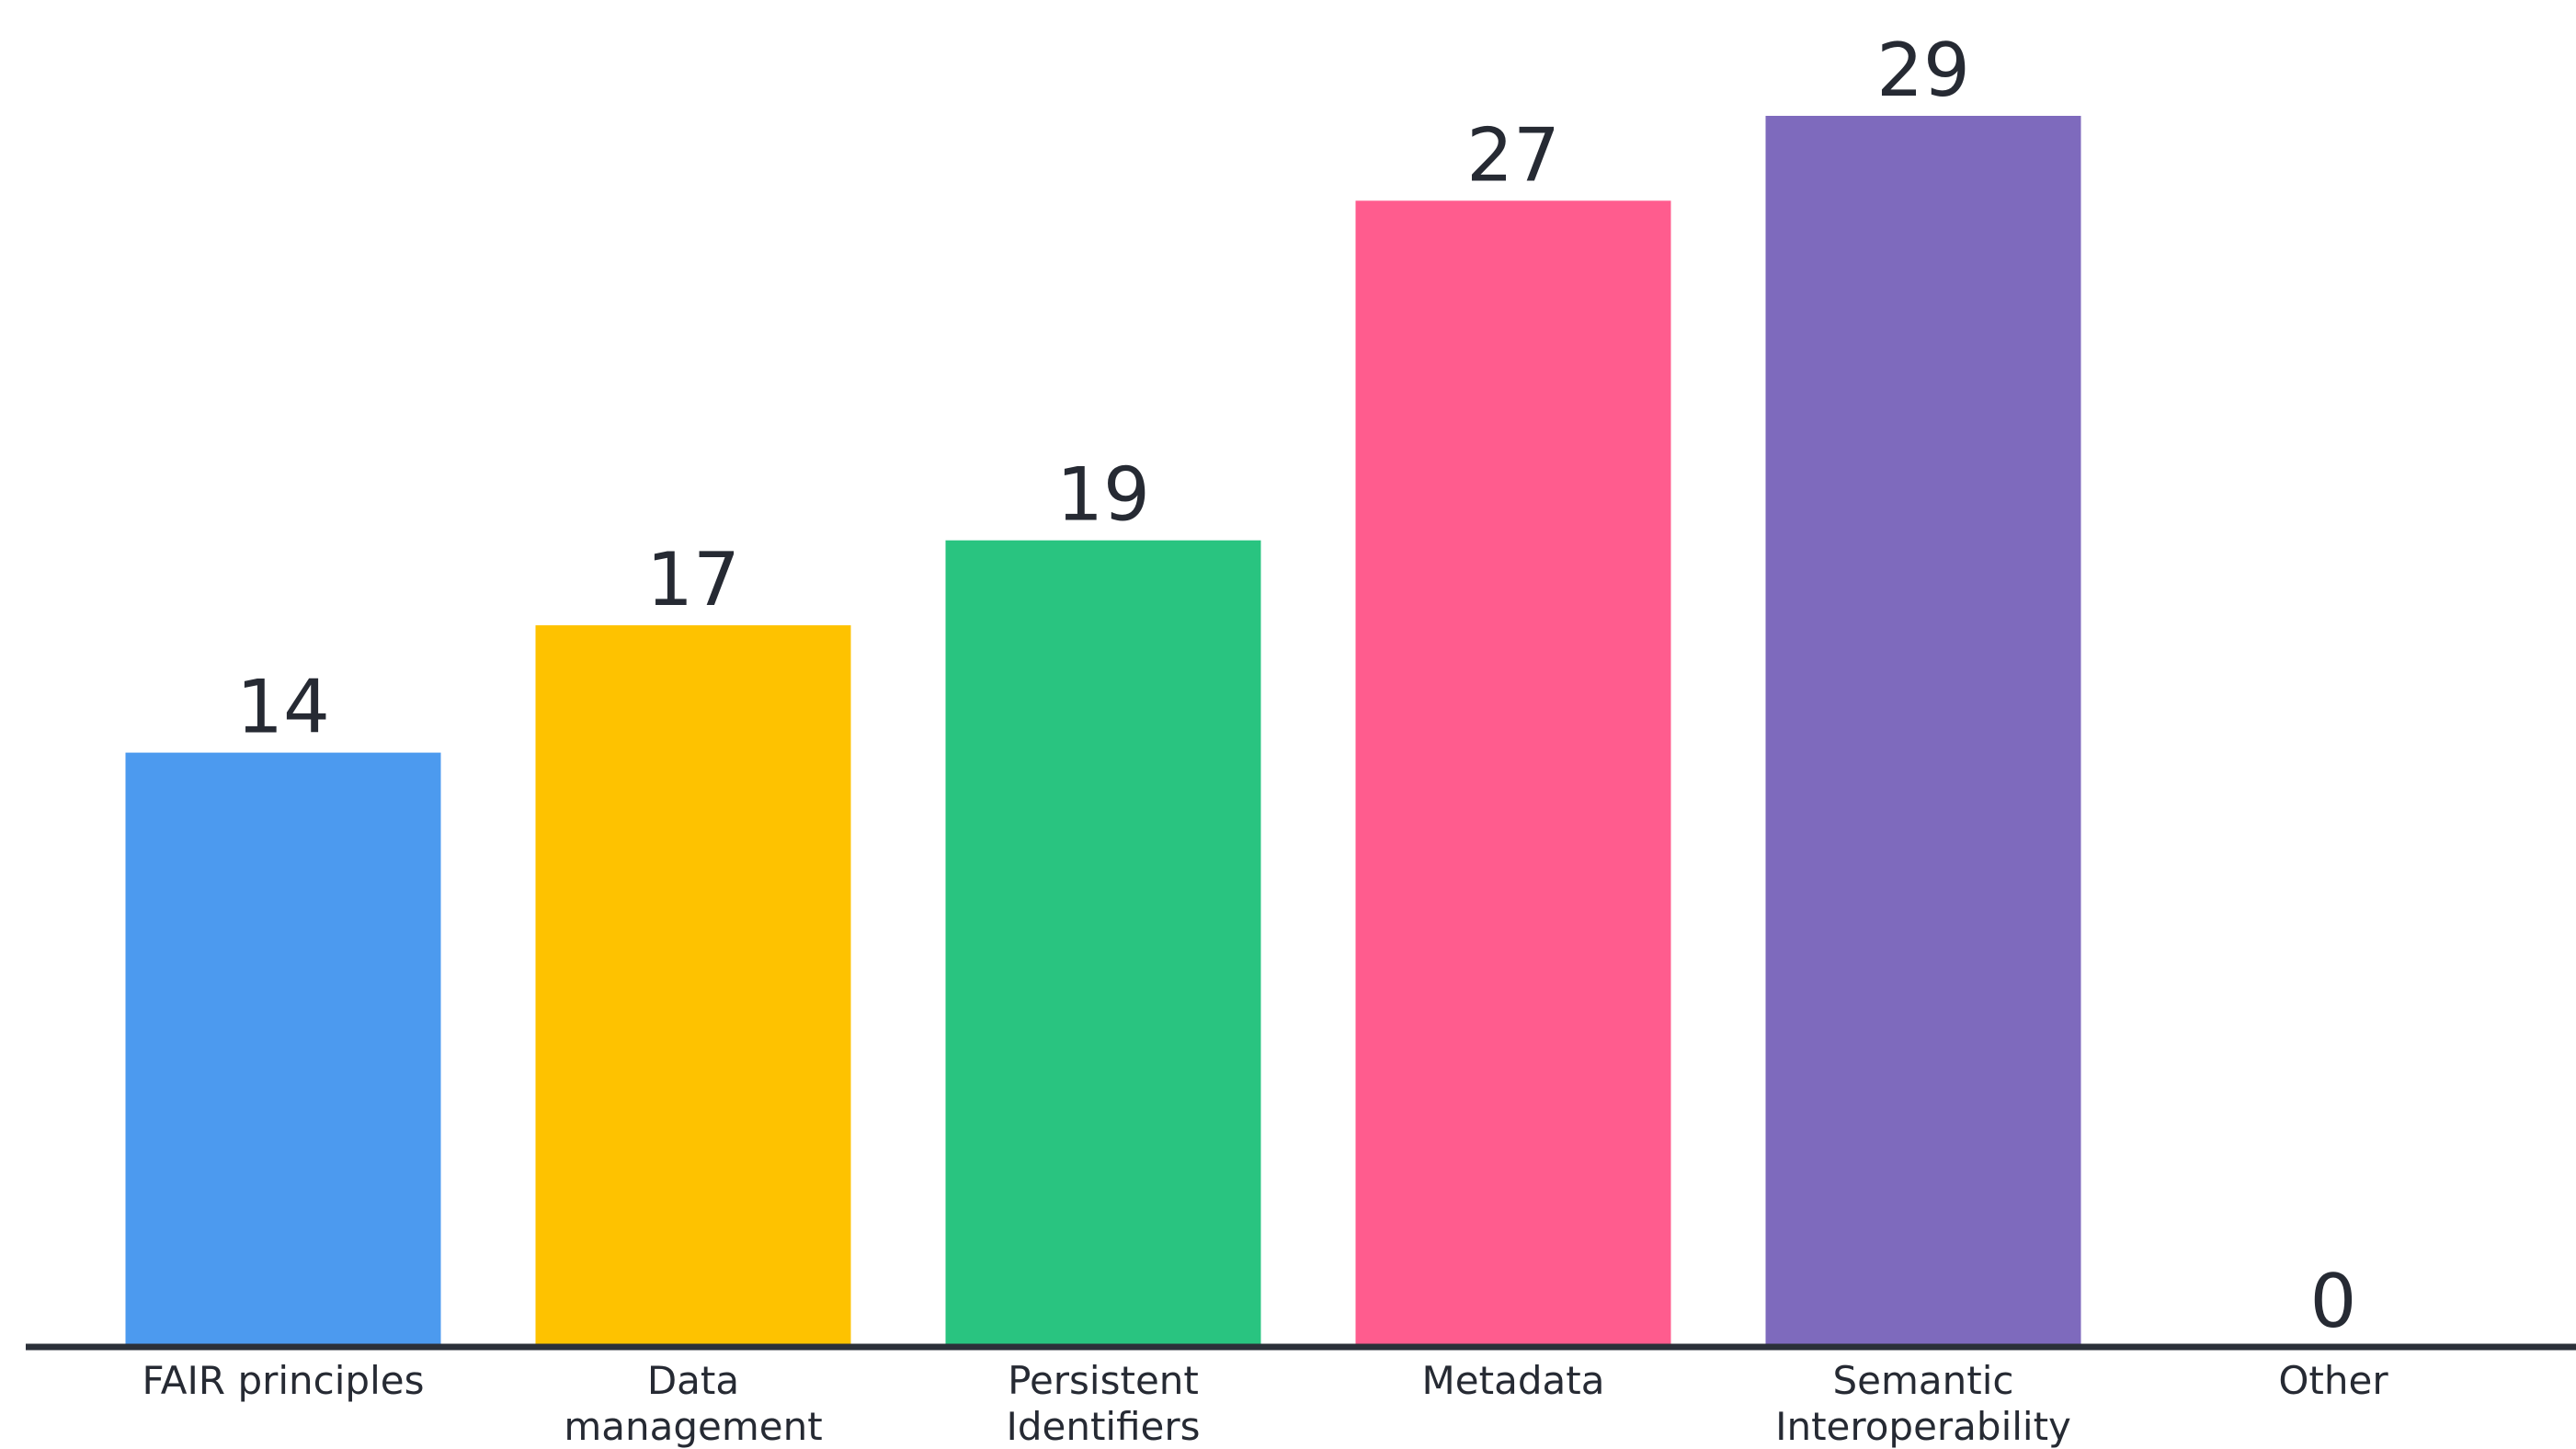 This screenshot has height=1449, width=2576. What do you see at coordinates (1103, 1381) in the screenshot?
I see `category-label-2-line-0: Persistent` at bounding box center [1103, 1381].